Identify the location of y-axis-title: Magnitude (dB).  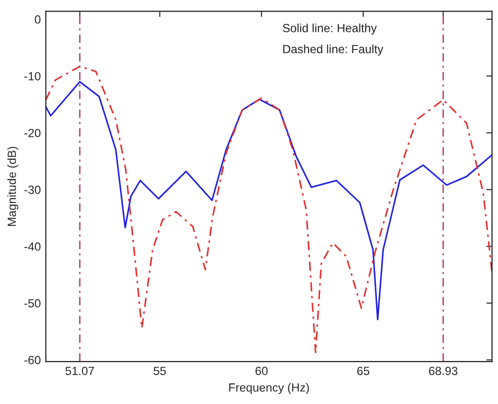
(12, 186).